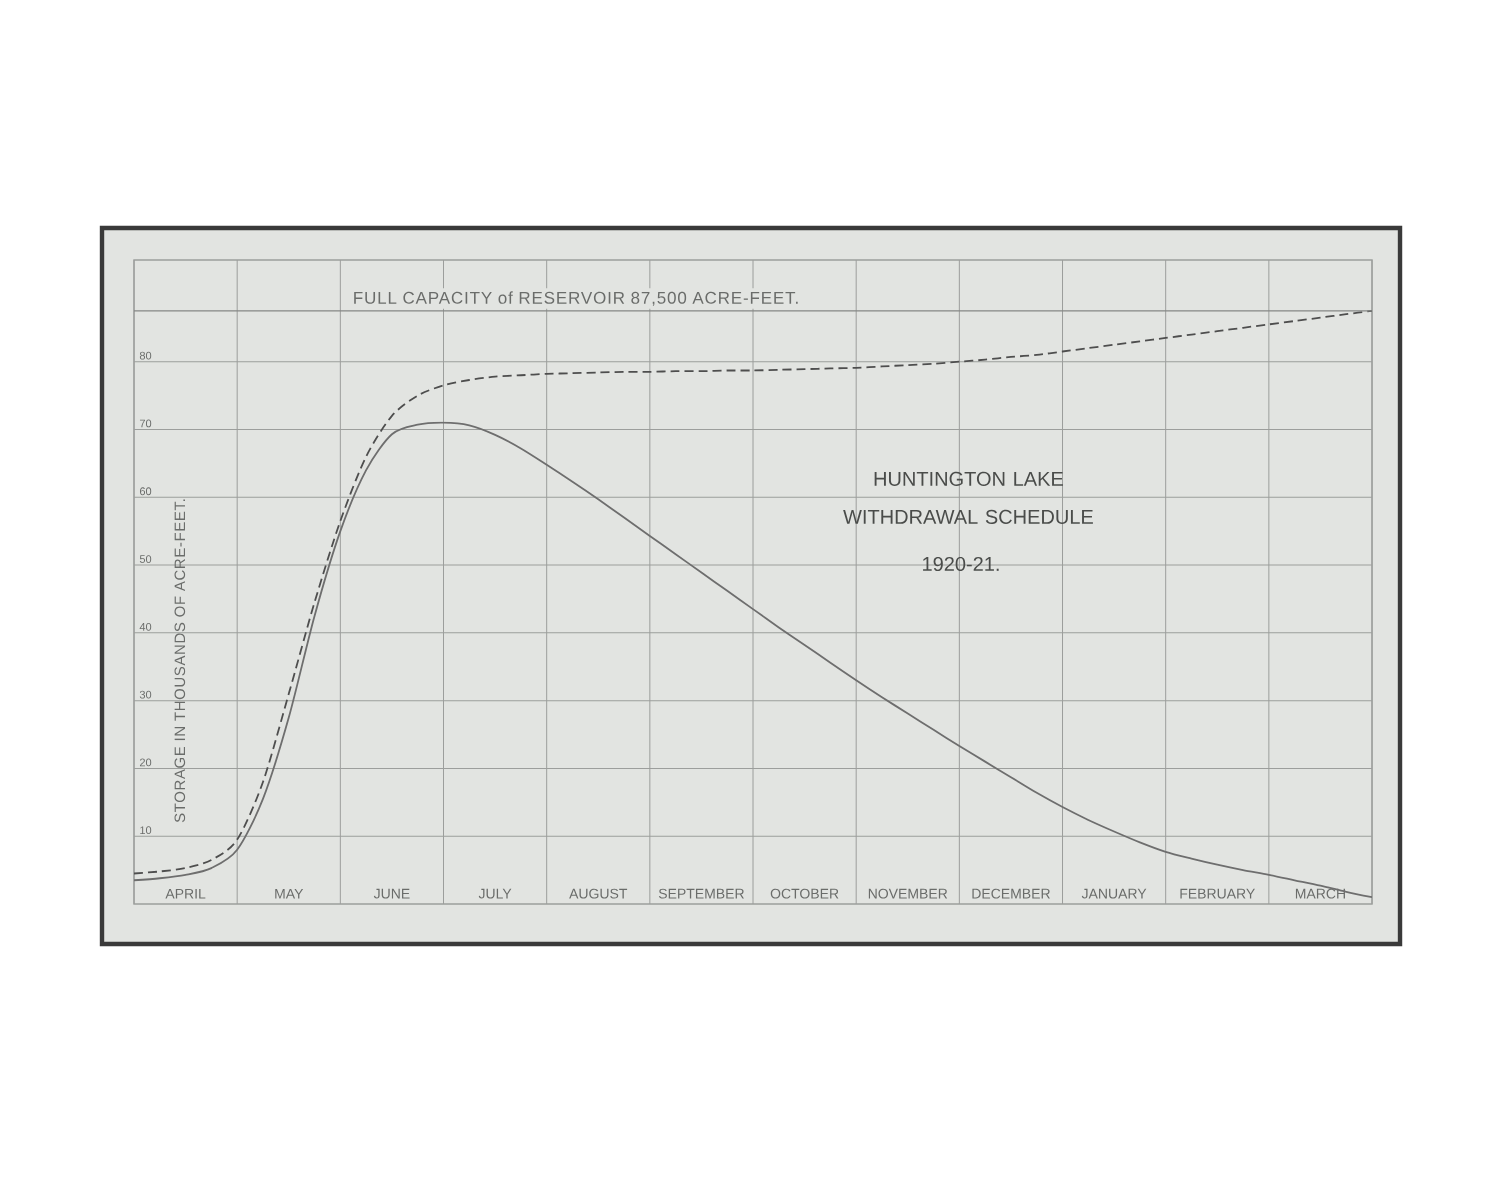 This screenshot has height=1200, width=1502. What do you see at coordinates (961, 564) in the screenshot?
I see `text: 1920-21.` at bounding box center [961, 564].